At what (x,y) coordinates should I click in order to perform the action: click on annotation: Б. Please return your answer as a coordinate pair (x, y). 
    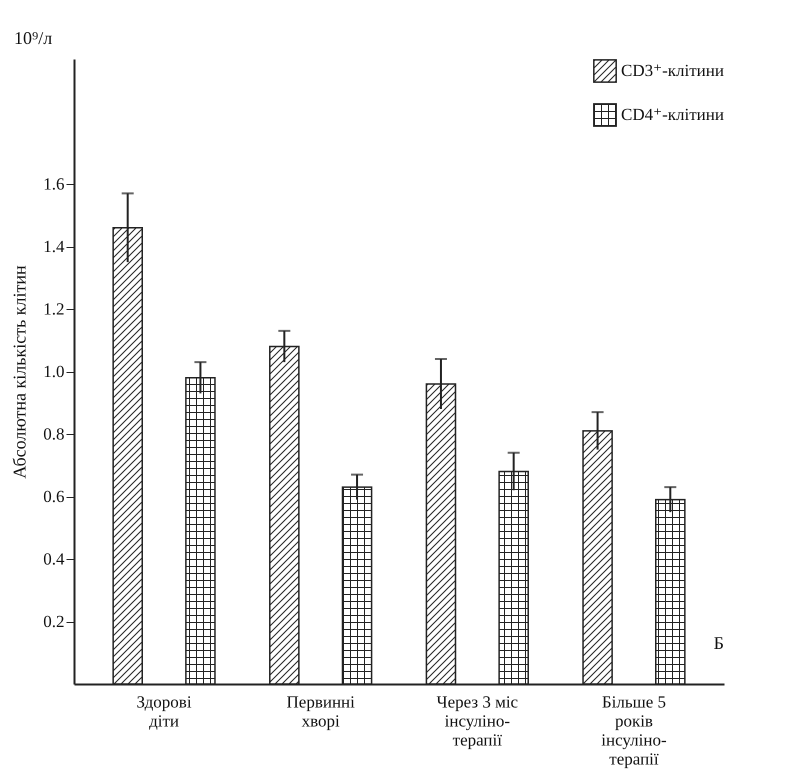
    Looking at the image, I should click on (719, 643).